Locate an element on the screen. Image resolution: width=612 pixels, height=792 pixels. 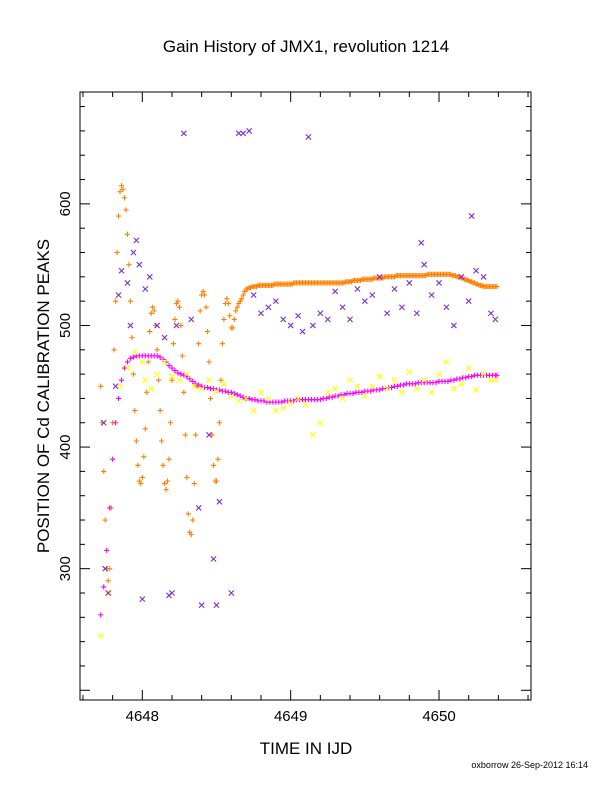
y-tick-label: 500 is located at coordinates (65, 325).